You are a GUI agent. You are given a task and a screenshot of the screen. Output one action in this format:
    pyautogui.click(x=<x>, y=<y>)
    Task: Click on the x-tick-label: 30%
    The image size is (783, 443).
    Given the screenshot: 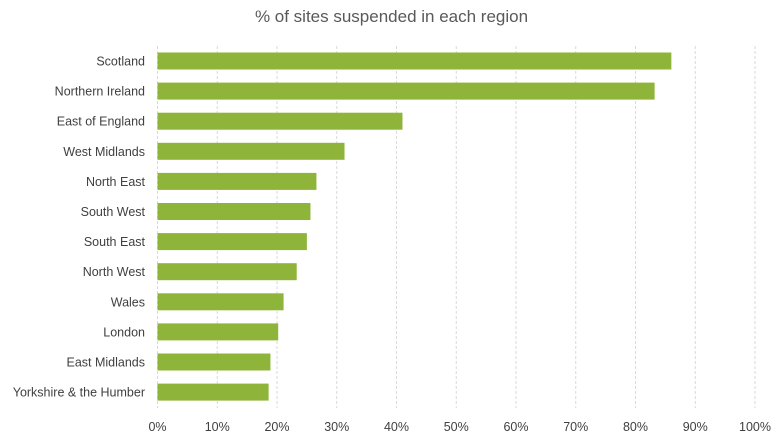 What is the action you would take?
    pyautogui.click(x=336, y=427)
    